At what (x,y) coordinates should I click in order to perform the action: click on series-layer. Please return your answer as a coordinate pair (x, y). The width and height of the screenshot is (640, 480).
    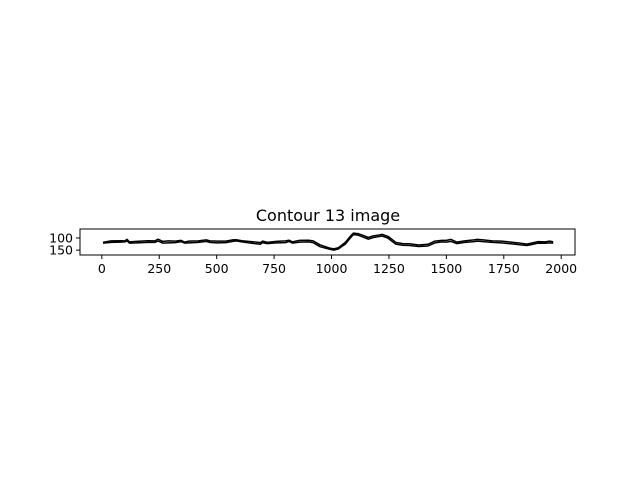
    Looking at the image, I should click on (328, 241).